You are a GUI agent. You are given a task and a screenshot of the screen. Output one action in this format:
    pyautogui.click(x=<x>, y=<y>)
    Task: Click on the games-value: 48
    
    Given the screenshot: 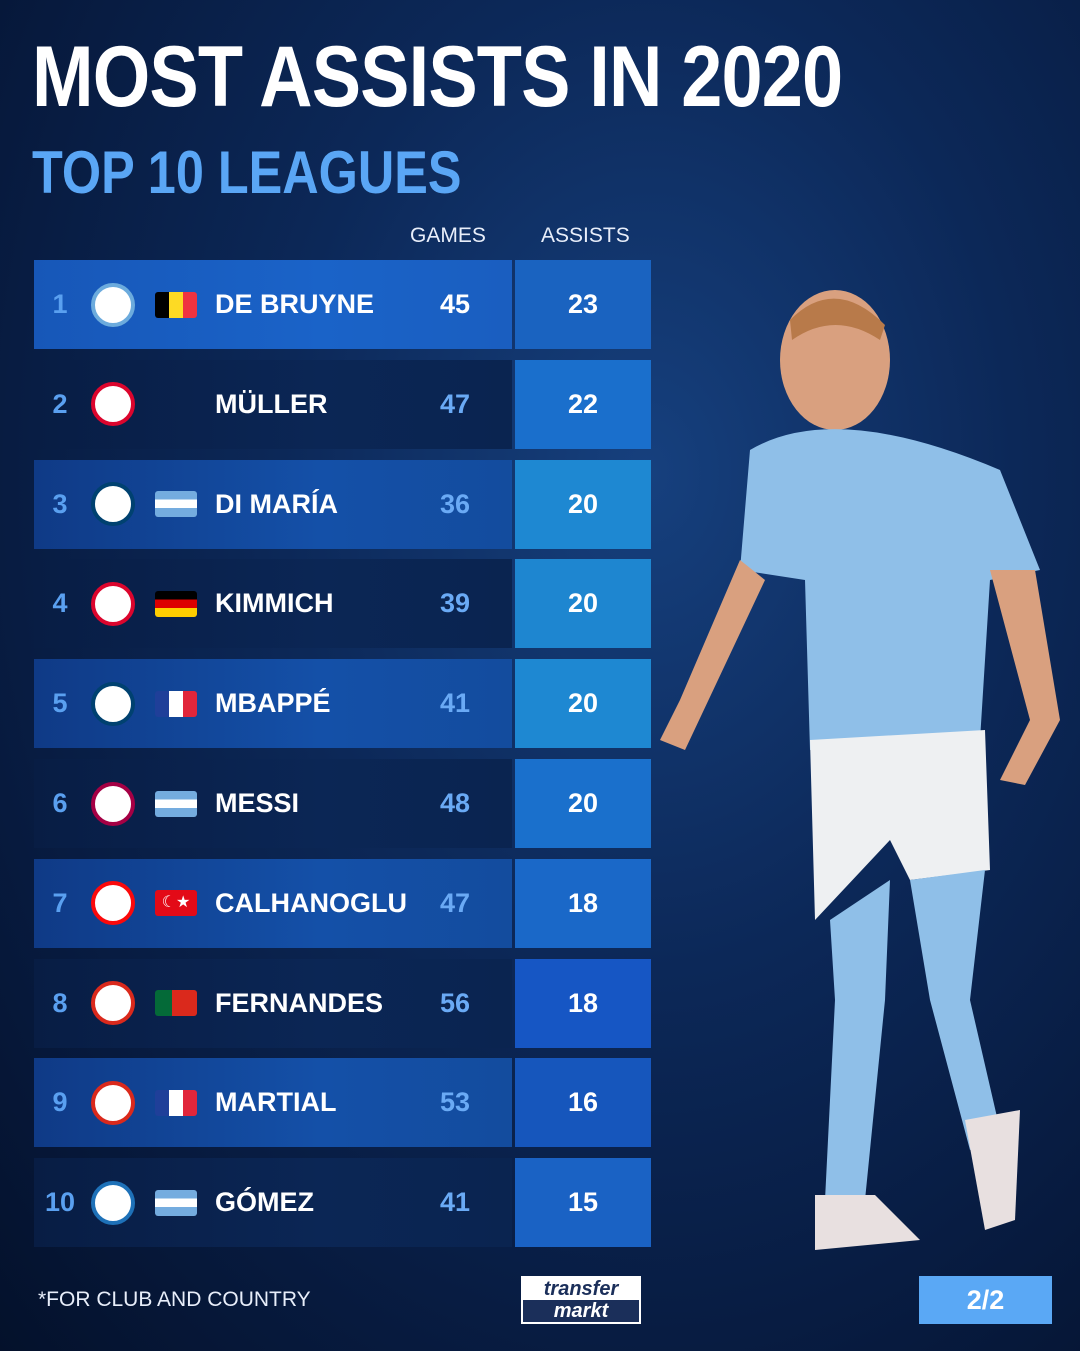 What is the action you would take?
    pyautogui.click(x=455, y=803)
    